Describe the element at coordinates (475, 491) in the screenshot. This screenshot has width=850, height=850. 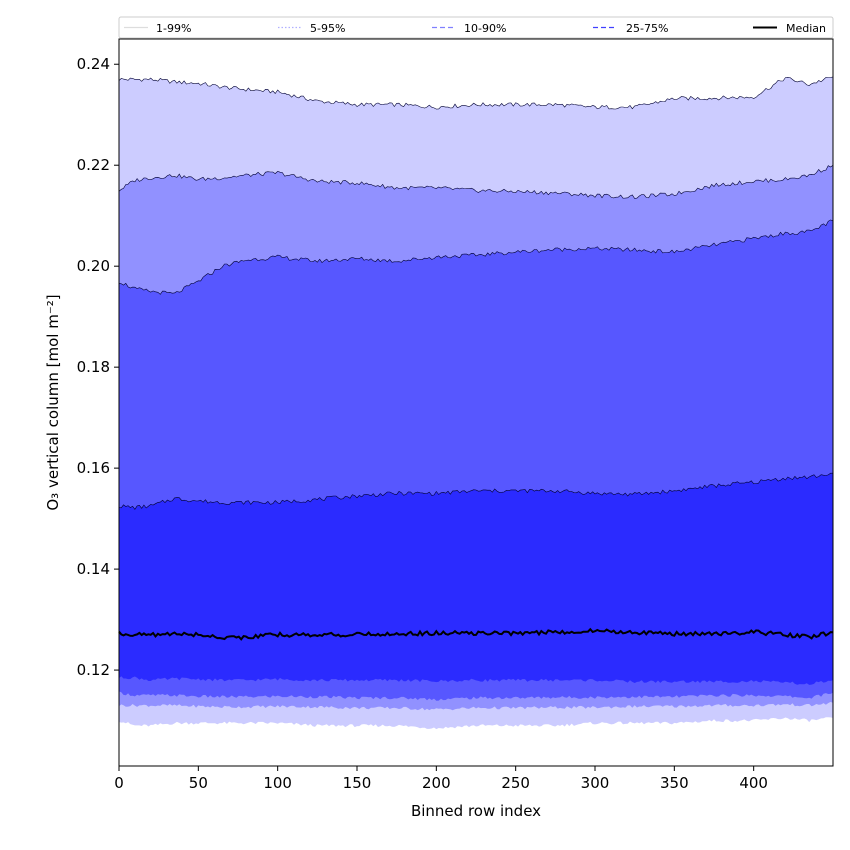
I see `band-edge-25-75%` at that location.